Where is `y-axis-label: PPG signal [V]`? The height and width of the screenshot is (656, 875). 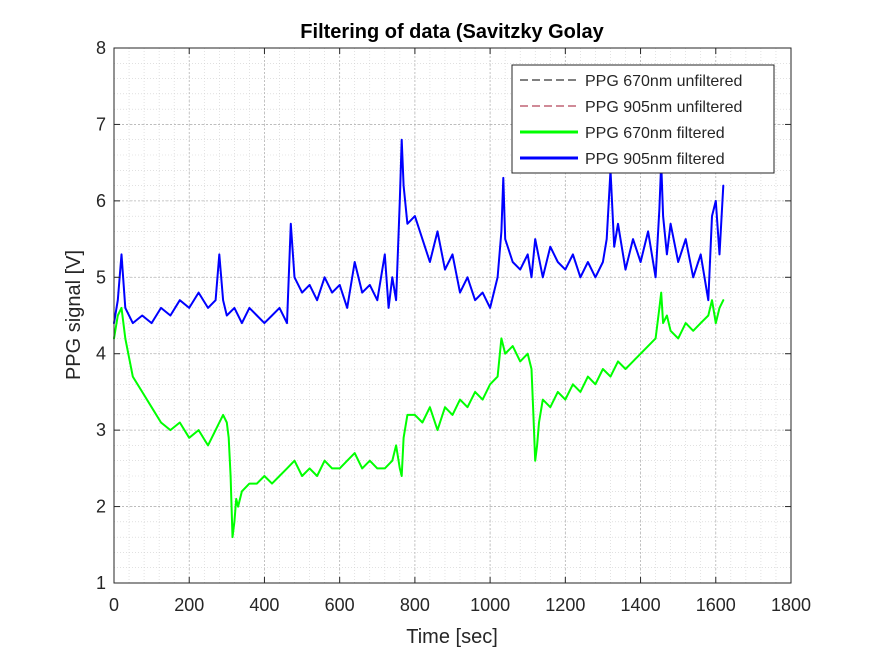
y-axis-label: PPG signal [V] is located at coordinates (74, 315).